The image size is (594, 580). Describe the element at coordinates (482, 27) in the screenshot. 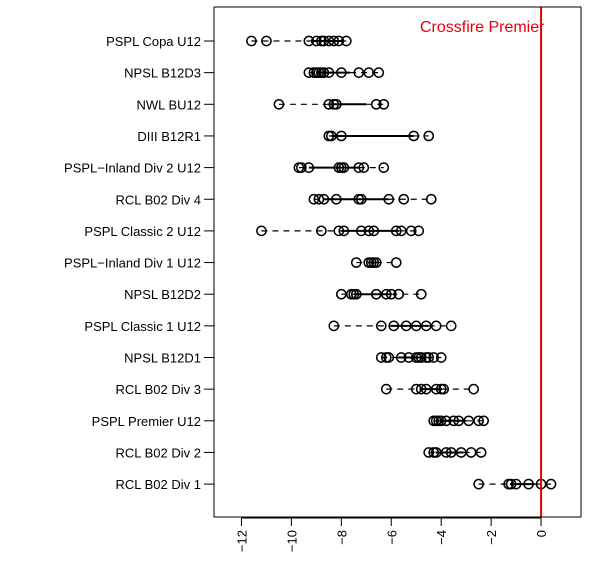

I see `reference-line-label: Crossfire Premier` at that location.